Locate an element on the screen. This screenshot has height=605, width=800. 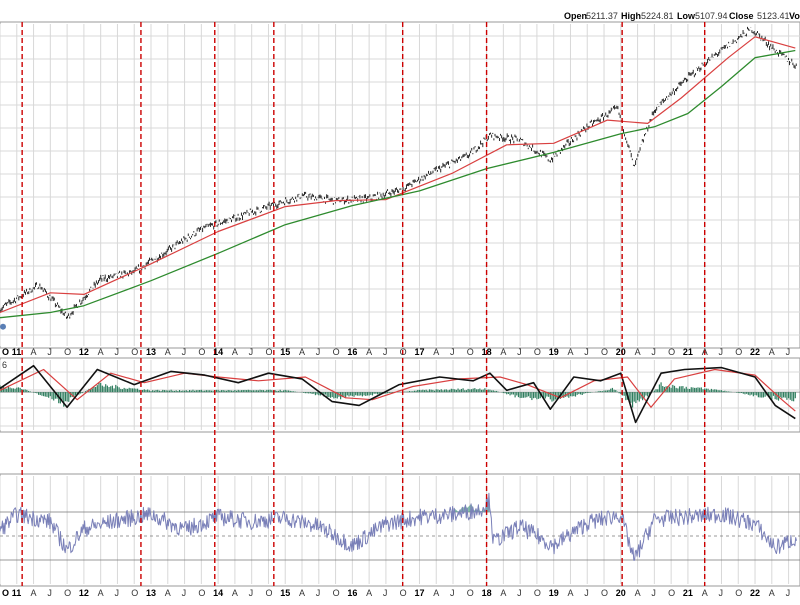
axis-year-label: 12 is located at coordinates (84, 593).